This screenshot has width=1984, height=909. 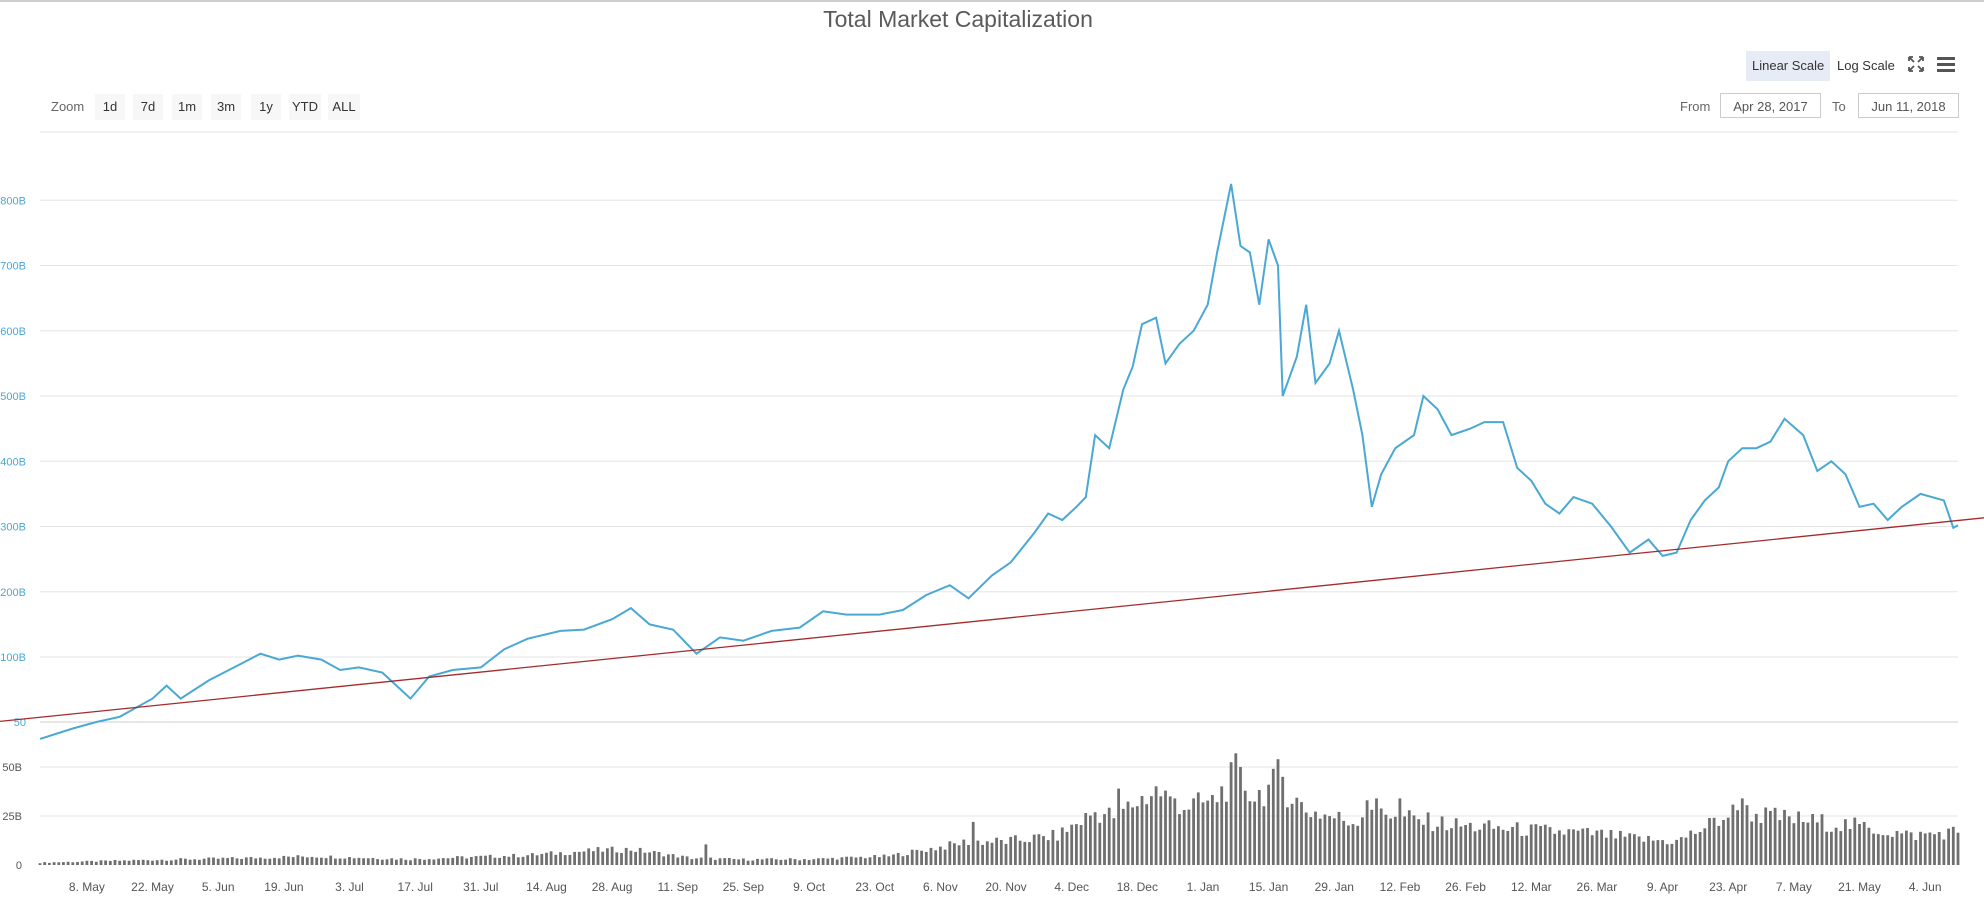 What do you see at coordinates (1071, 887) in the screenshot?
I see `x-tick-label: 4. Dec` at bounding box center [1071, 887].